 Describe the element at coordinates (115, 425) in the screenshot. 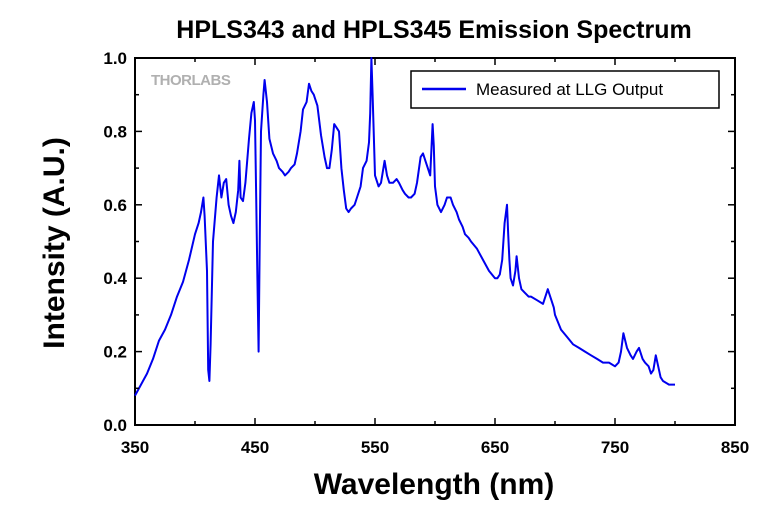

I see `y-tick-label: 0.0` at that location.